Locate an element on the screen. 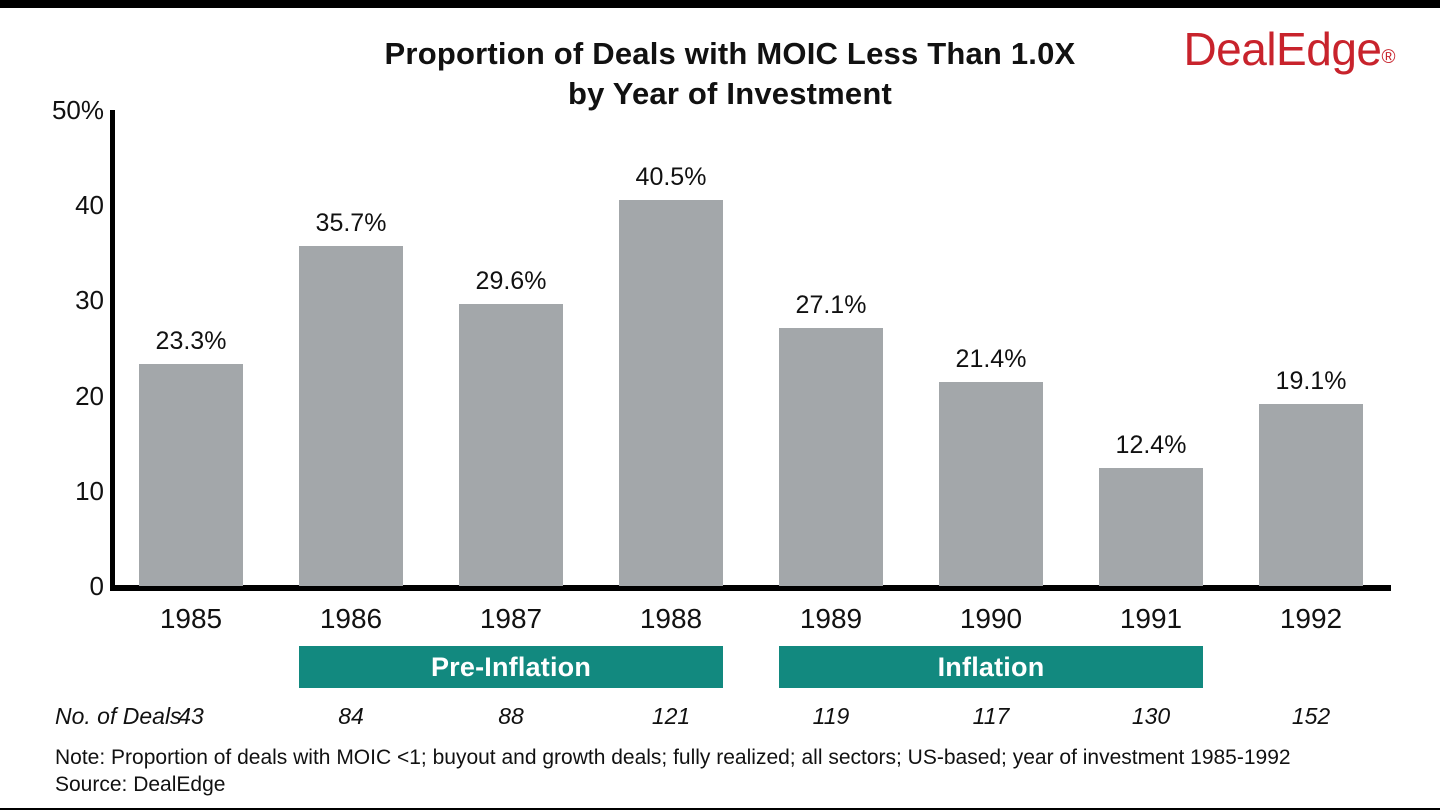 Image resolution: width=1440 pixels, height=810 pixels. period-band-inflation: Inflation is located at coordinates (991, 667).